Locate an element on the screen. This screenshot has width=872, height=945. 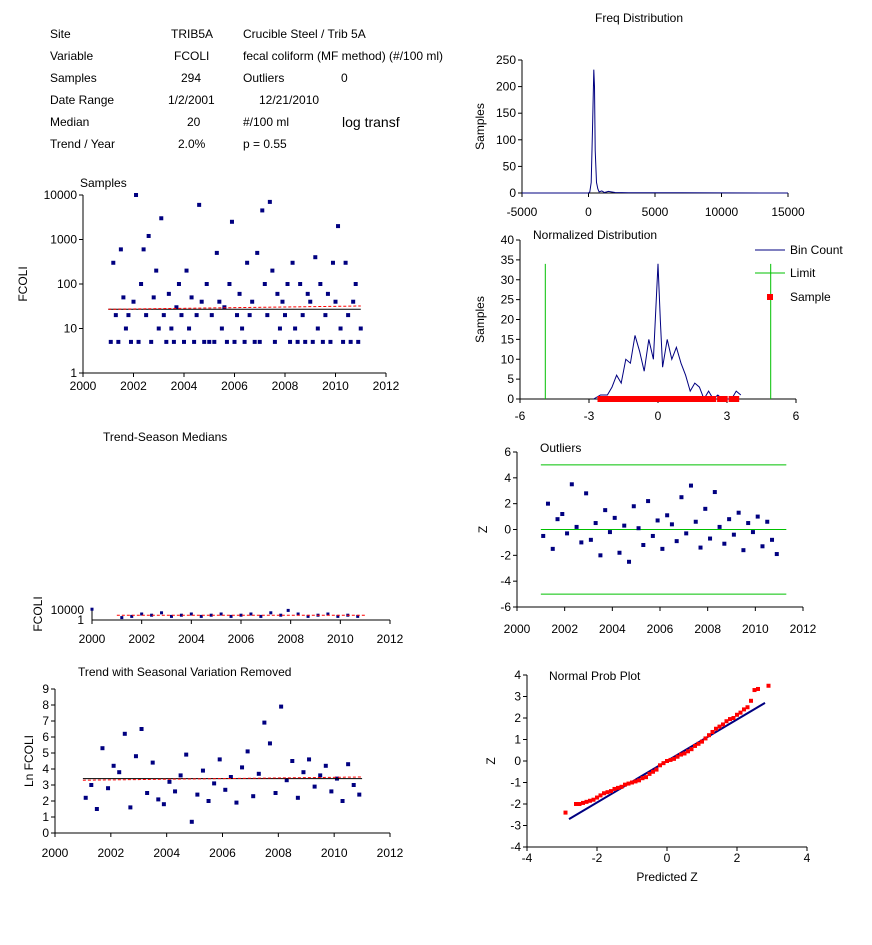
chart-title: Normal Prob Plot is located at coordinates (595, 676).